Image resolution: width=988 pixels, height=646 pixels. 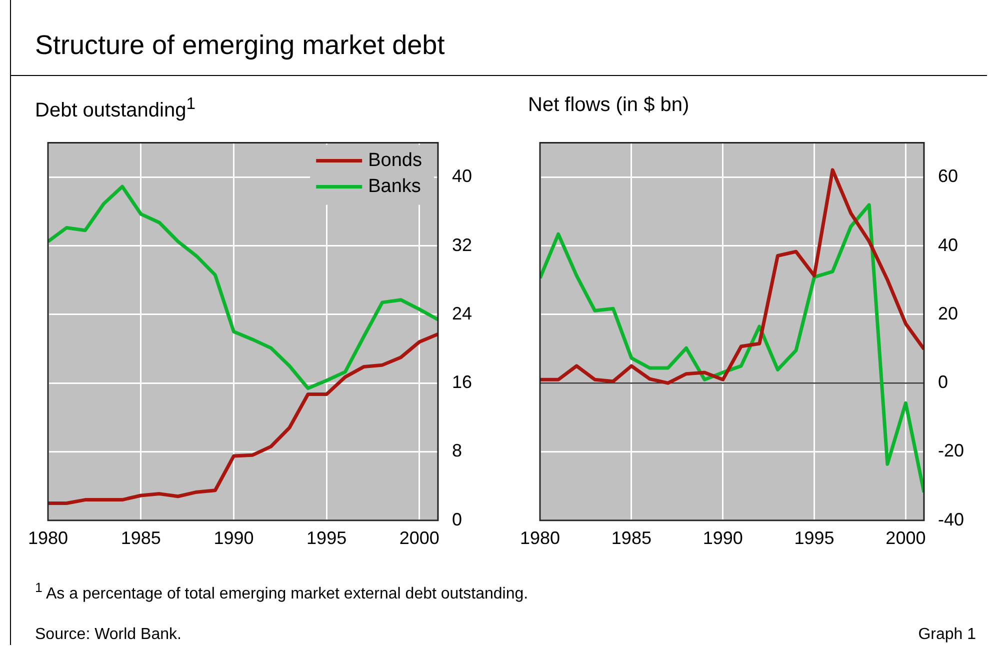 I want to click on legend-label: Bonds, so click(x=395, y=161).